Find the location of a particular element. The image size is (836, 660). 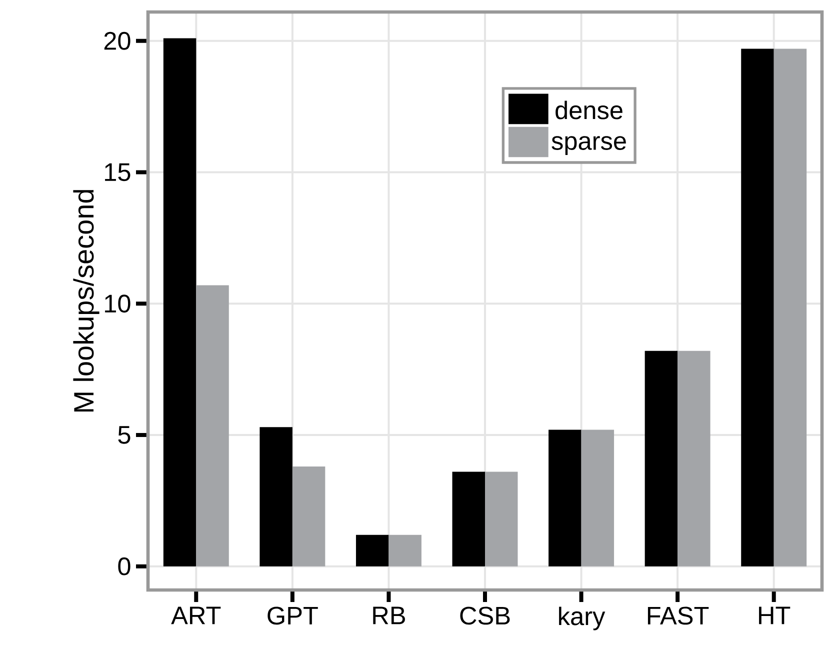

legend-label: dense is located at coordinates (589, 110).